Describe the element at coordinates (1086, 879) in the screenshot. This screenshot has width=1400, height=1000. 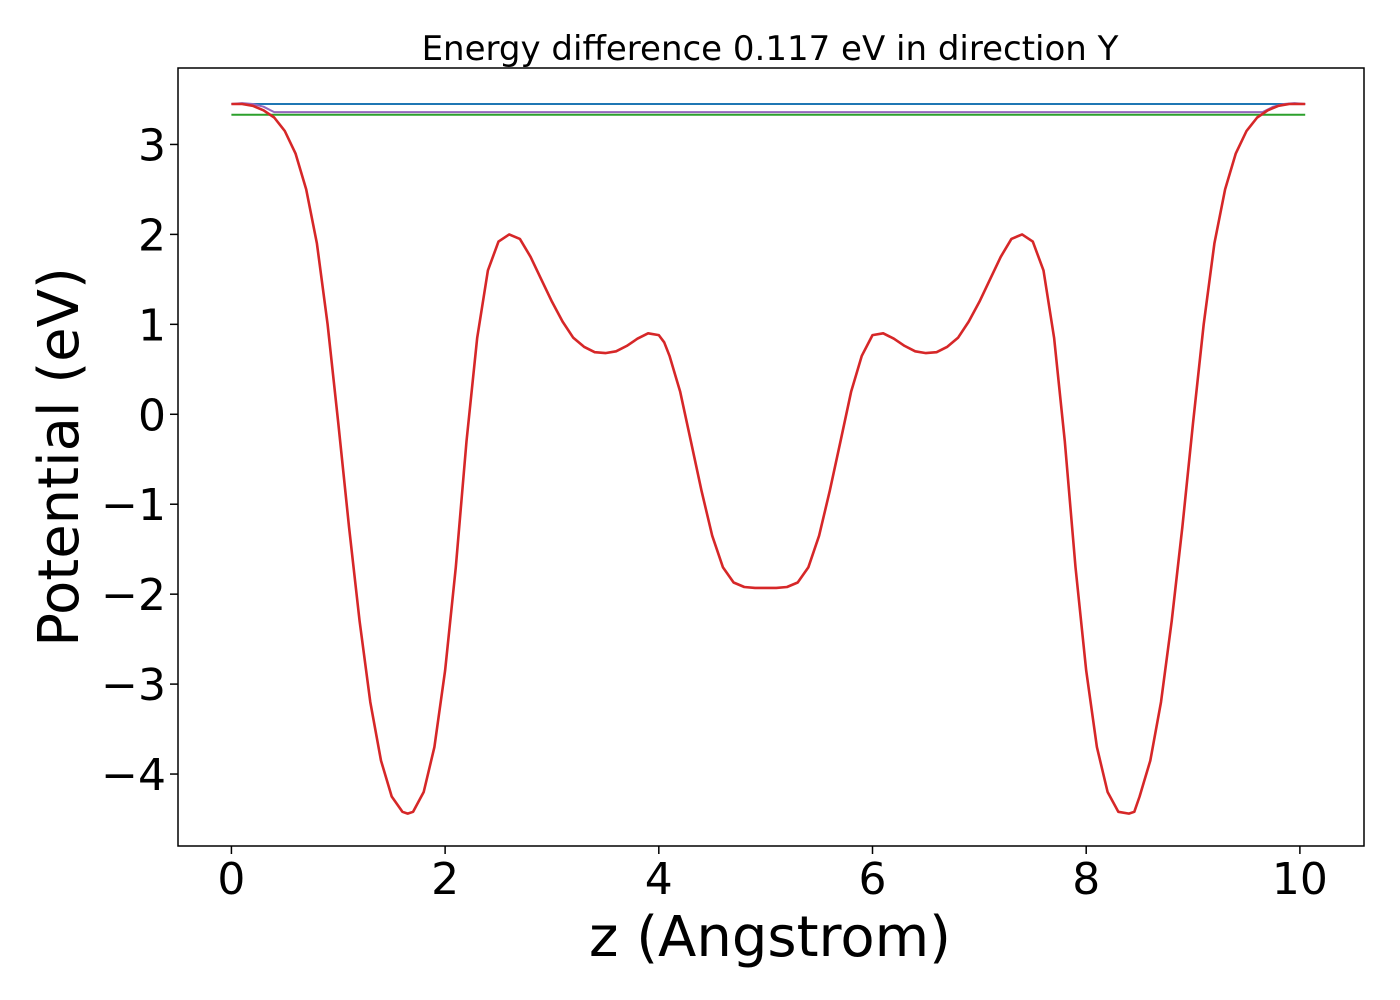
I see `x-tick-label: 8` at that location.